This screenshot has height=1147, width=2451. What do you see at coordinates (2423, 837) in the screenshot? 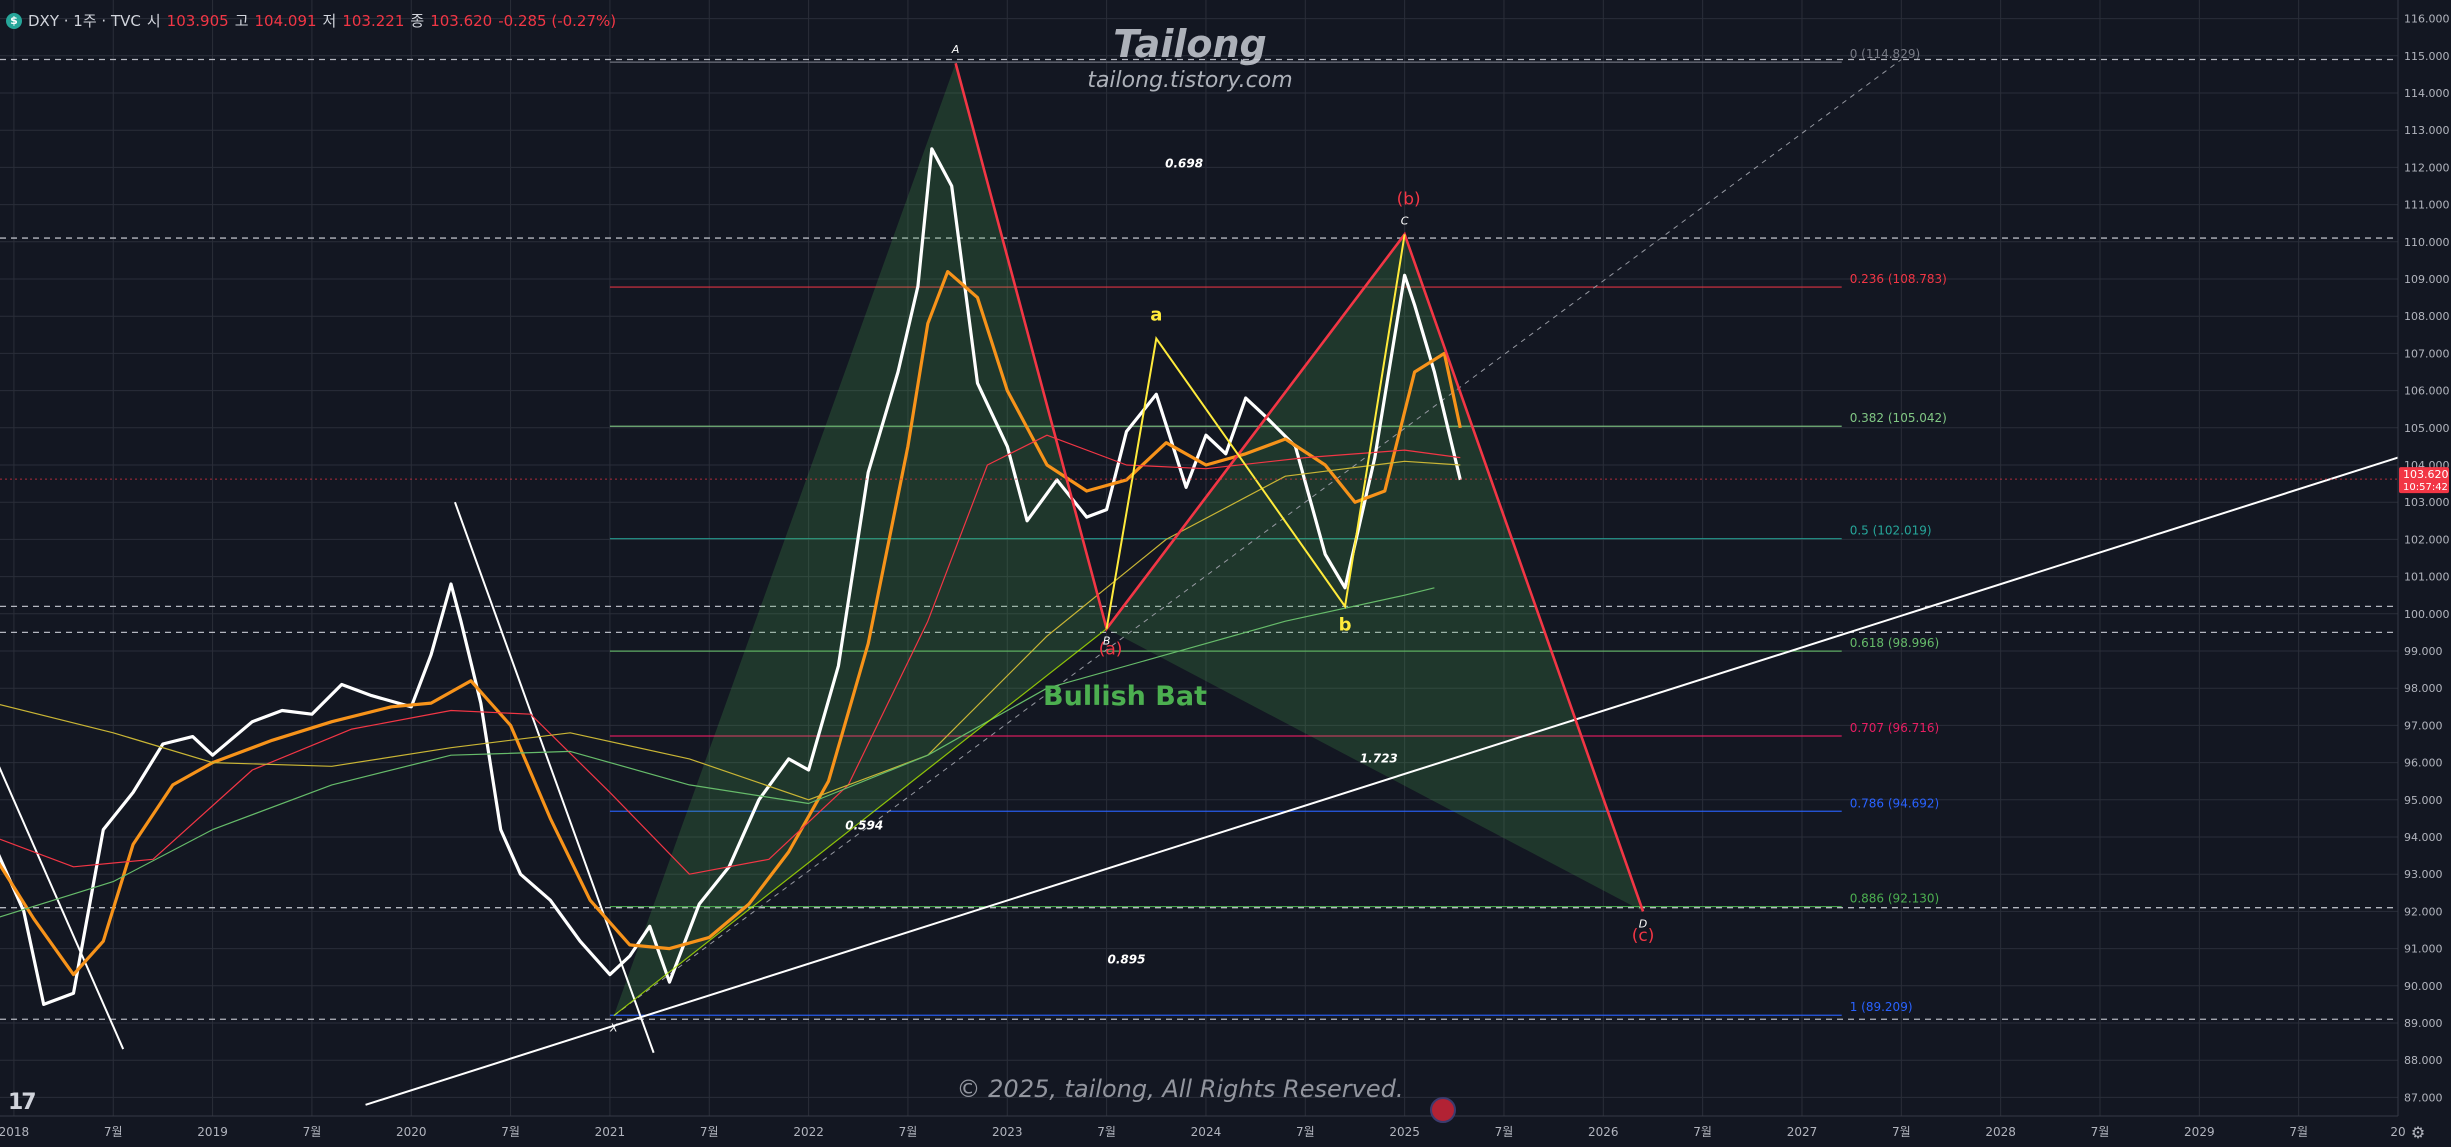
I see `price-tick-label: 94.000` at bounding box center [2423, 837].